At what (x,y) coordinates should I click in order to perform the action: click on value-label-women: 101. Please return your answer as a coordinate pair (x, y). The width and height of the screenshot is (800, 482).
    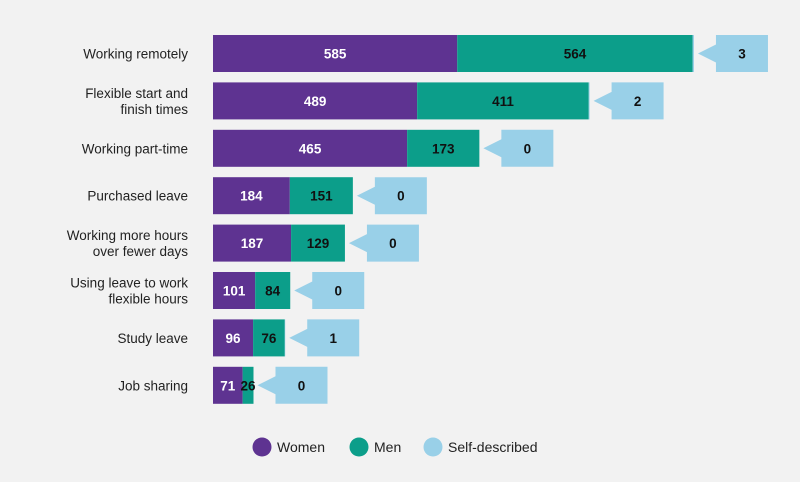
    Looking at the image, I should click on (234, 291).